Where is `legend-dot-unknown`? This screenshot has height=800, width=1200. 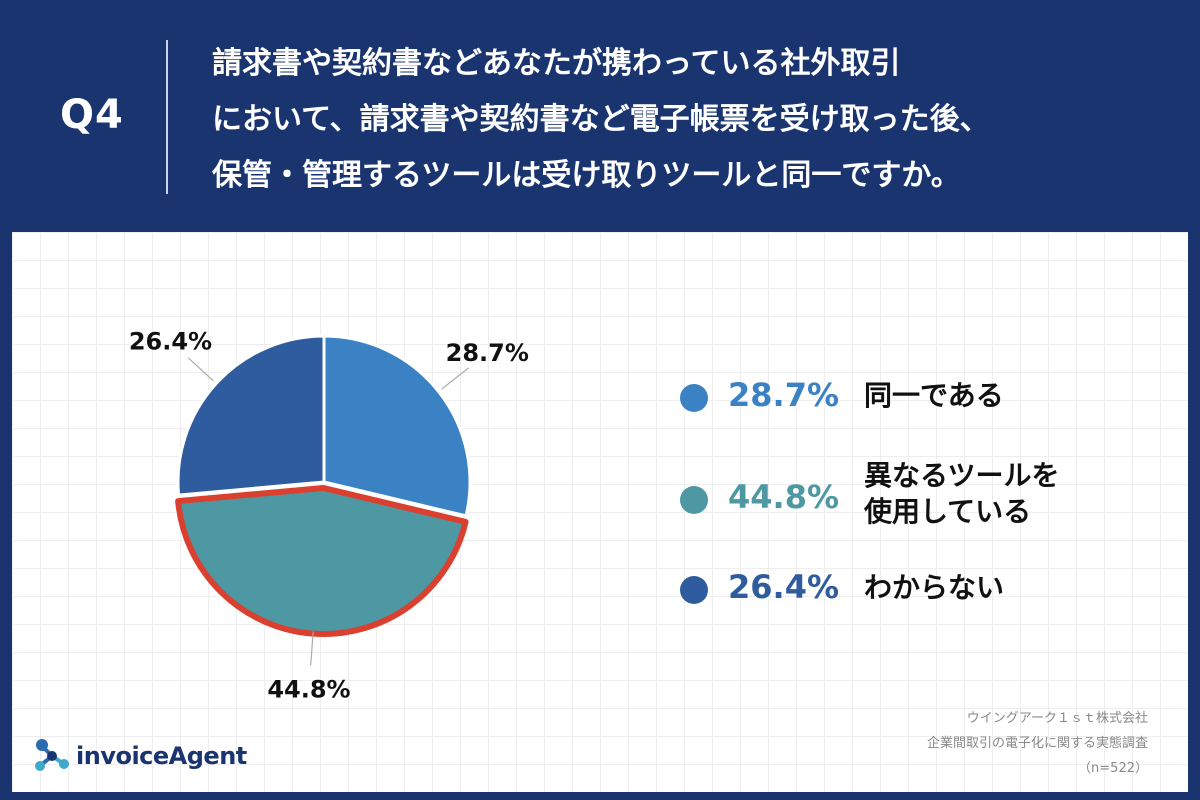 legend-dot-unknown is located at coordinates (694, 590).